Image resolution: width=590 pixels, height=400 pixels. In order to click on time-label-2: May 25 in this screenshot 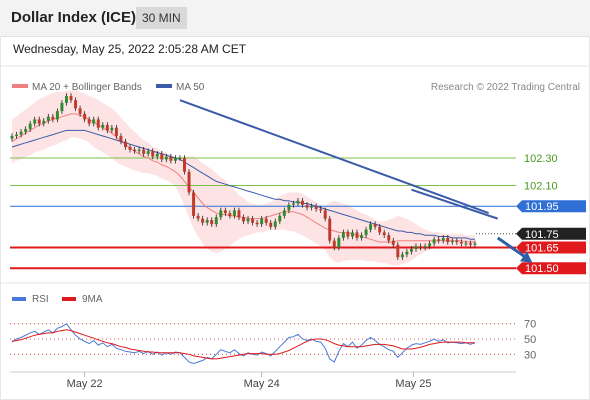, I will do `click(413, 384)`.